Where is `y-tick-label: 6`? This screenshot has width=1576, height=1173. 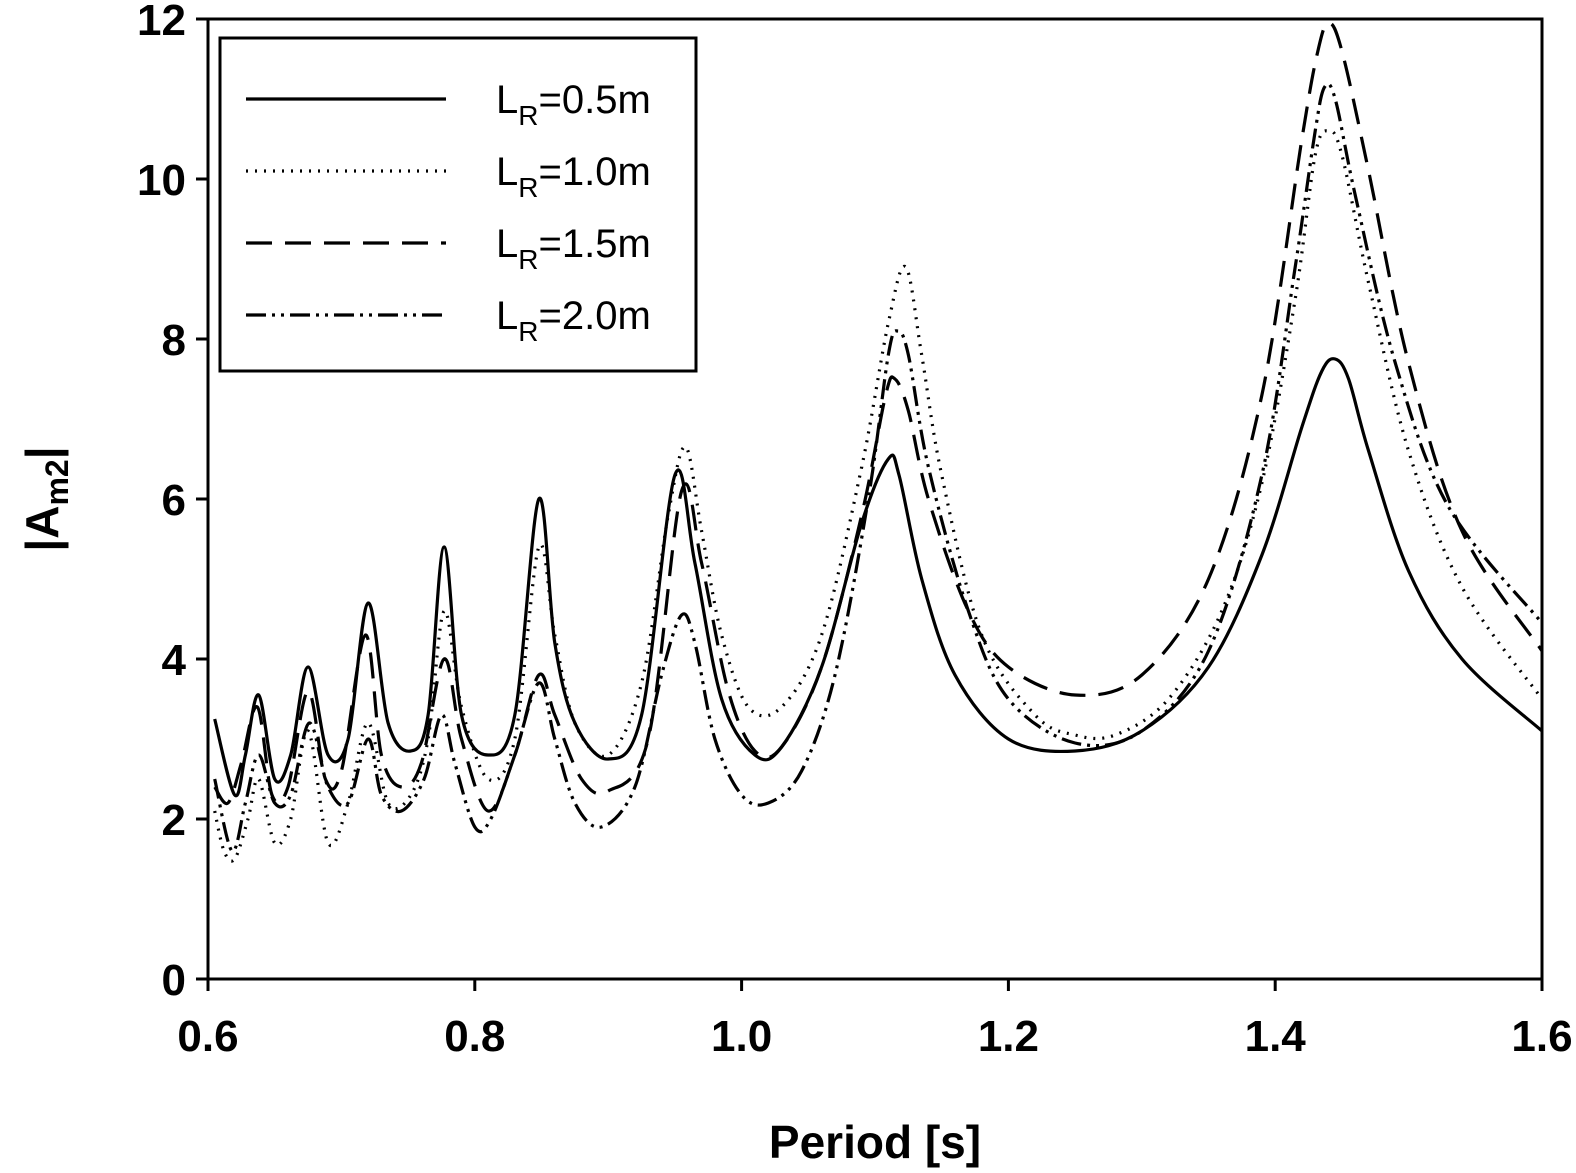
y-tick-label: 6 is located at coordinates (174, 500).